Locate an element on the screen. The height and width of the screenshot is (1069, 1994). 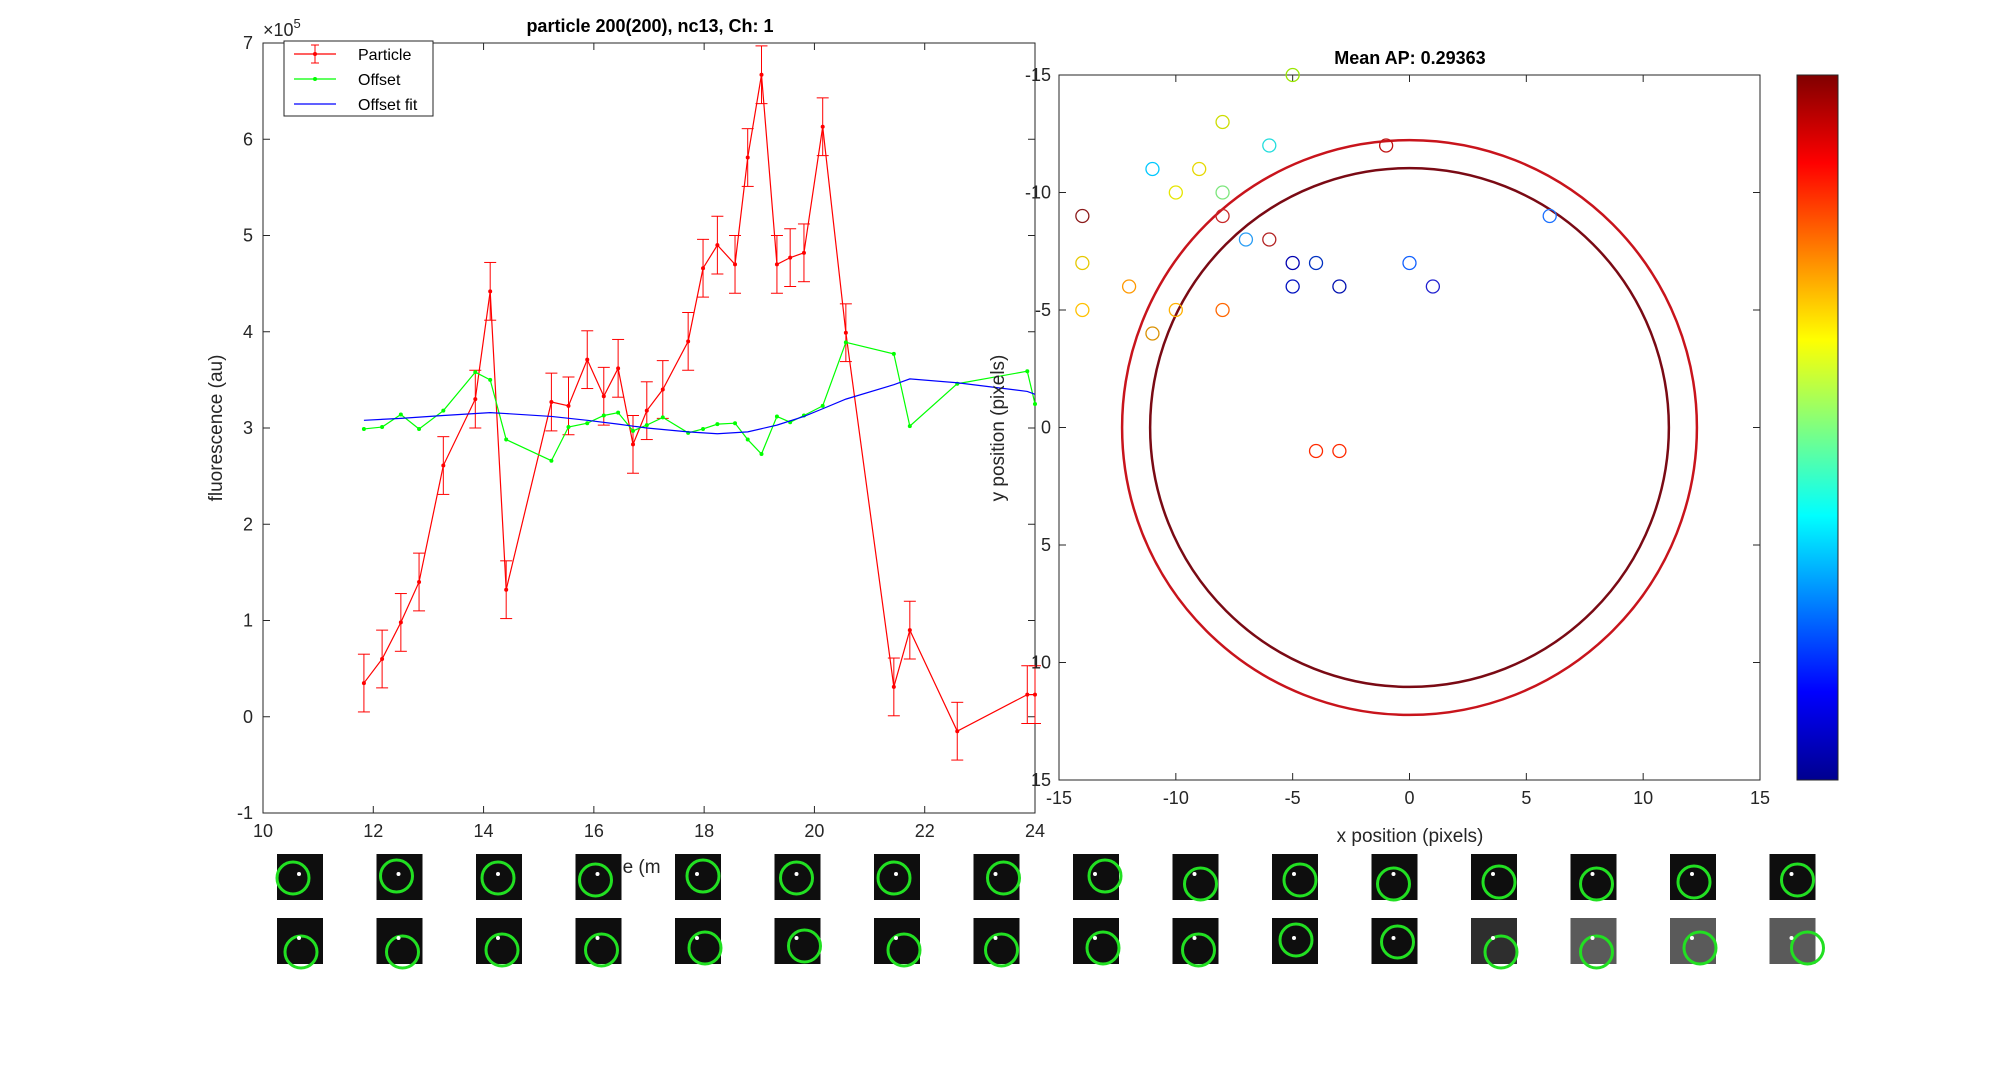
left-x-axis-label-fragment: ne (m is located at coordinates (636, 867).